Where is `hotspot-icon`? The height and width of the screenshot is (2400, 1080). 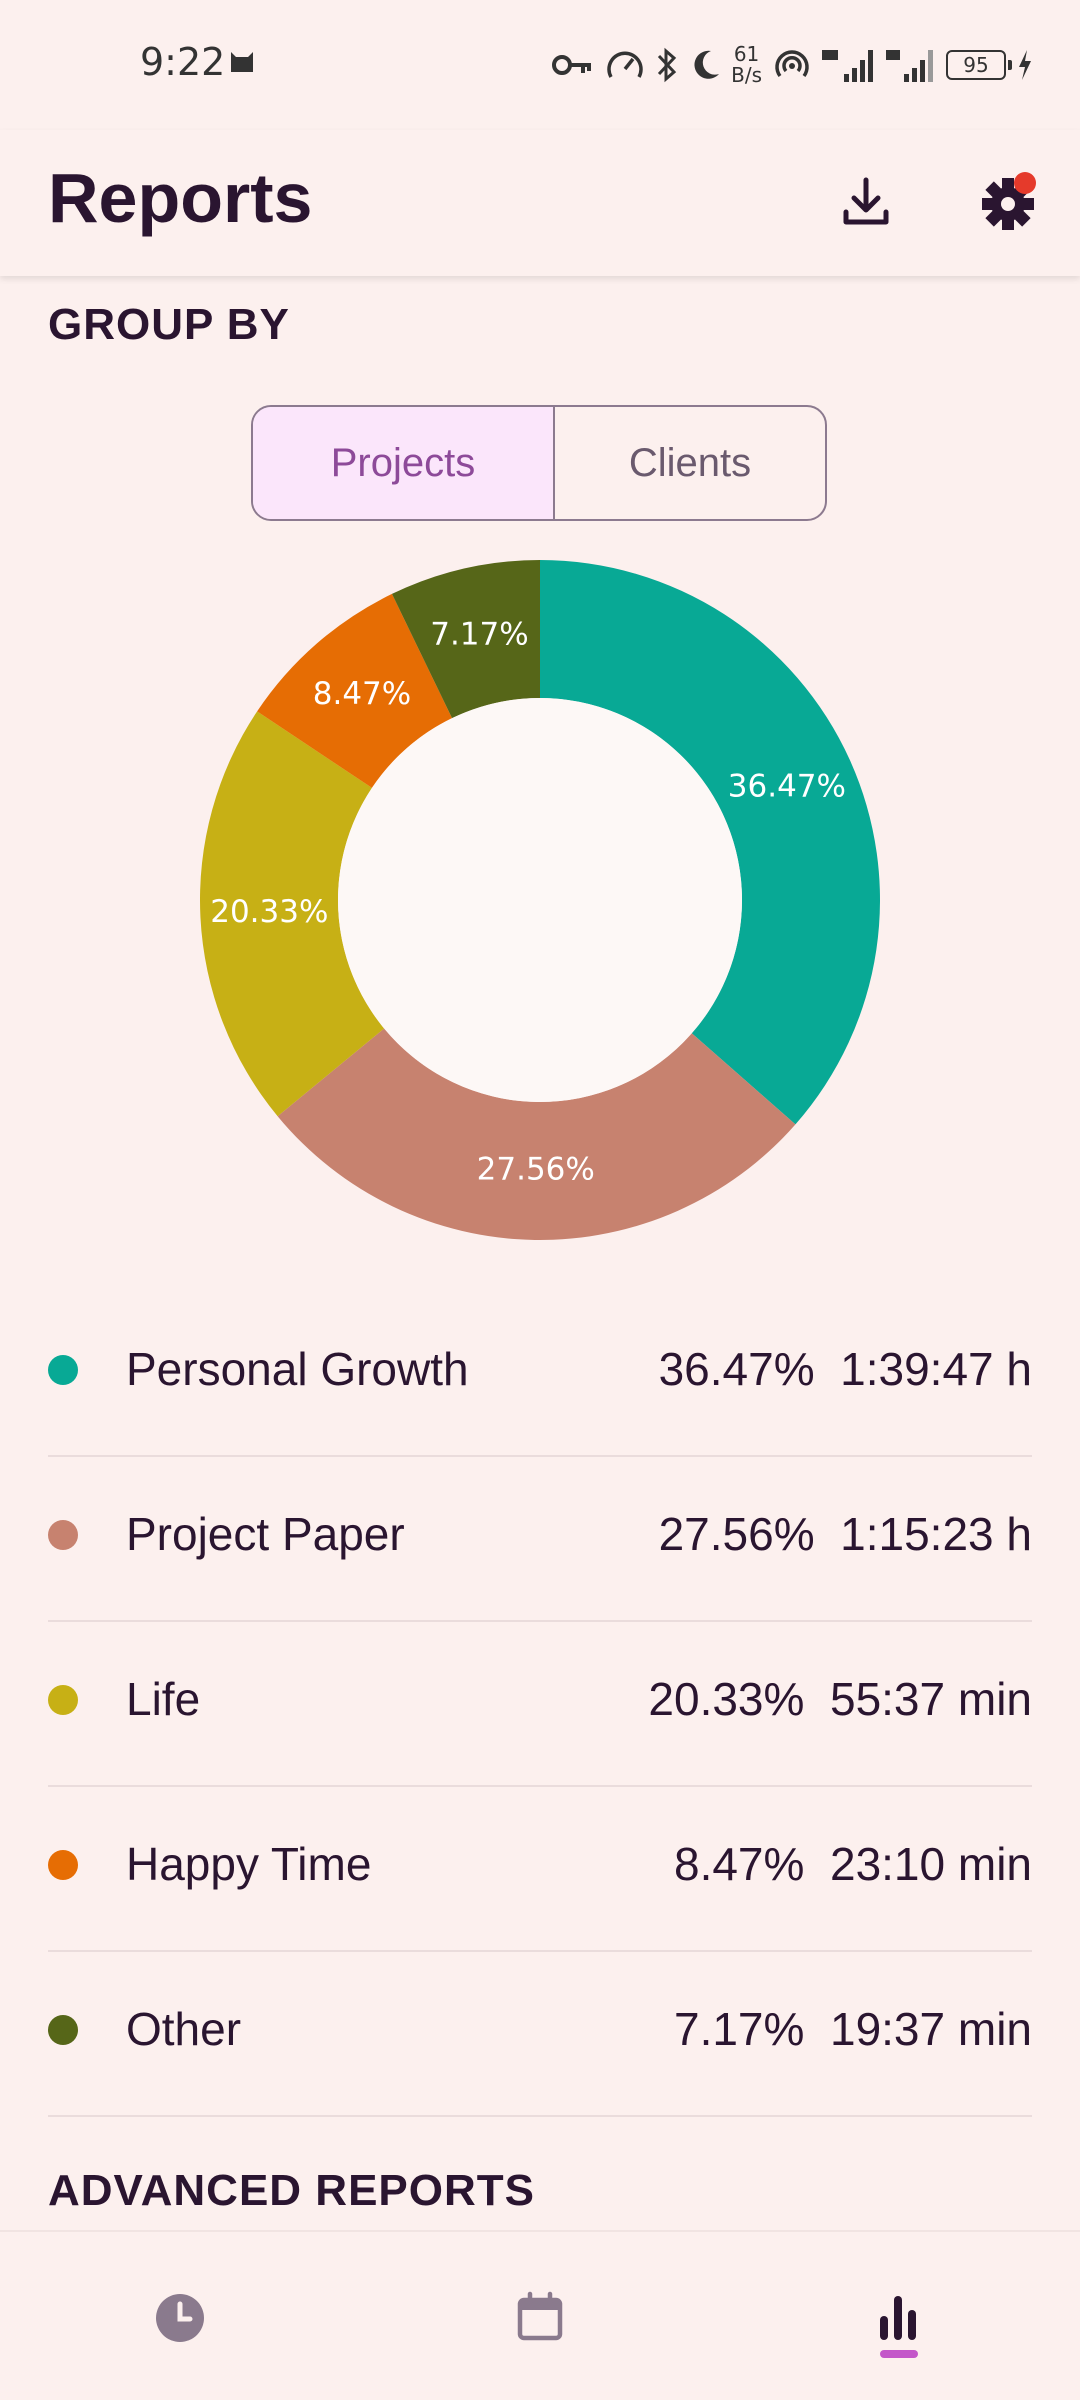 hotspot-icon is located at coordinates (792, 64).